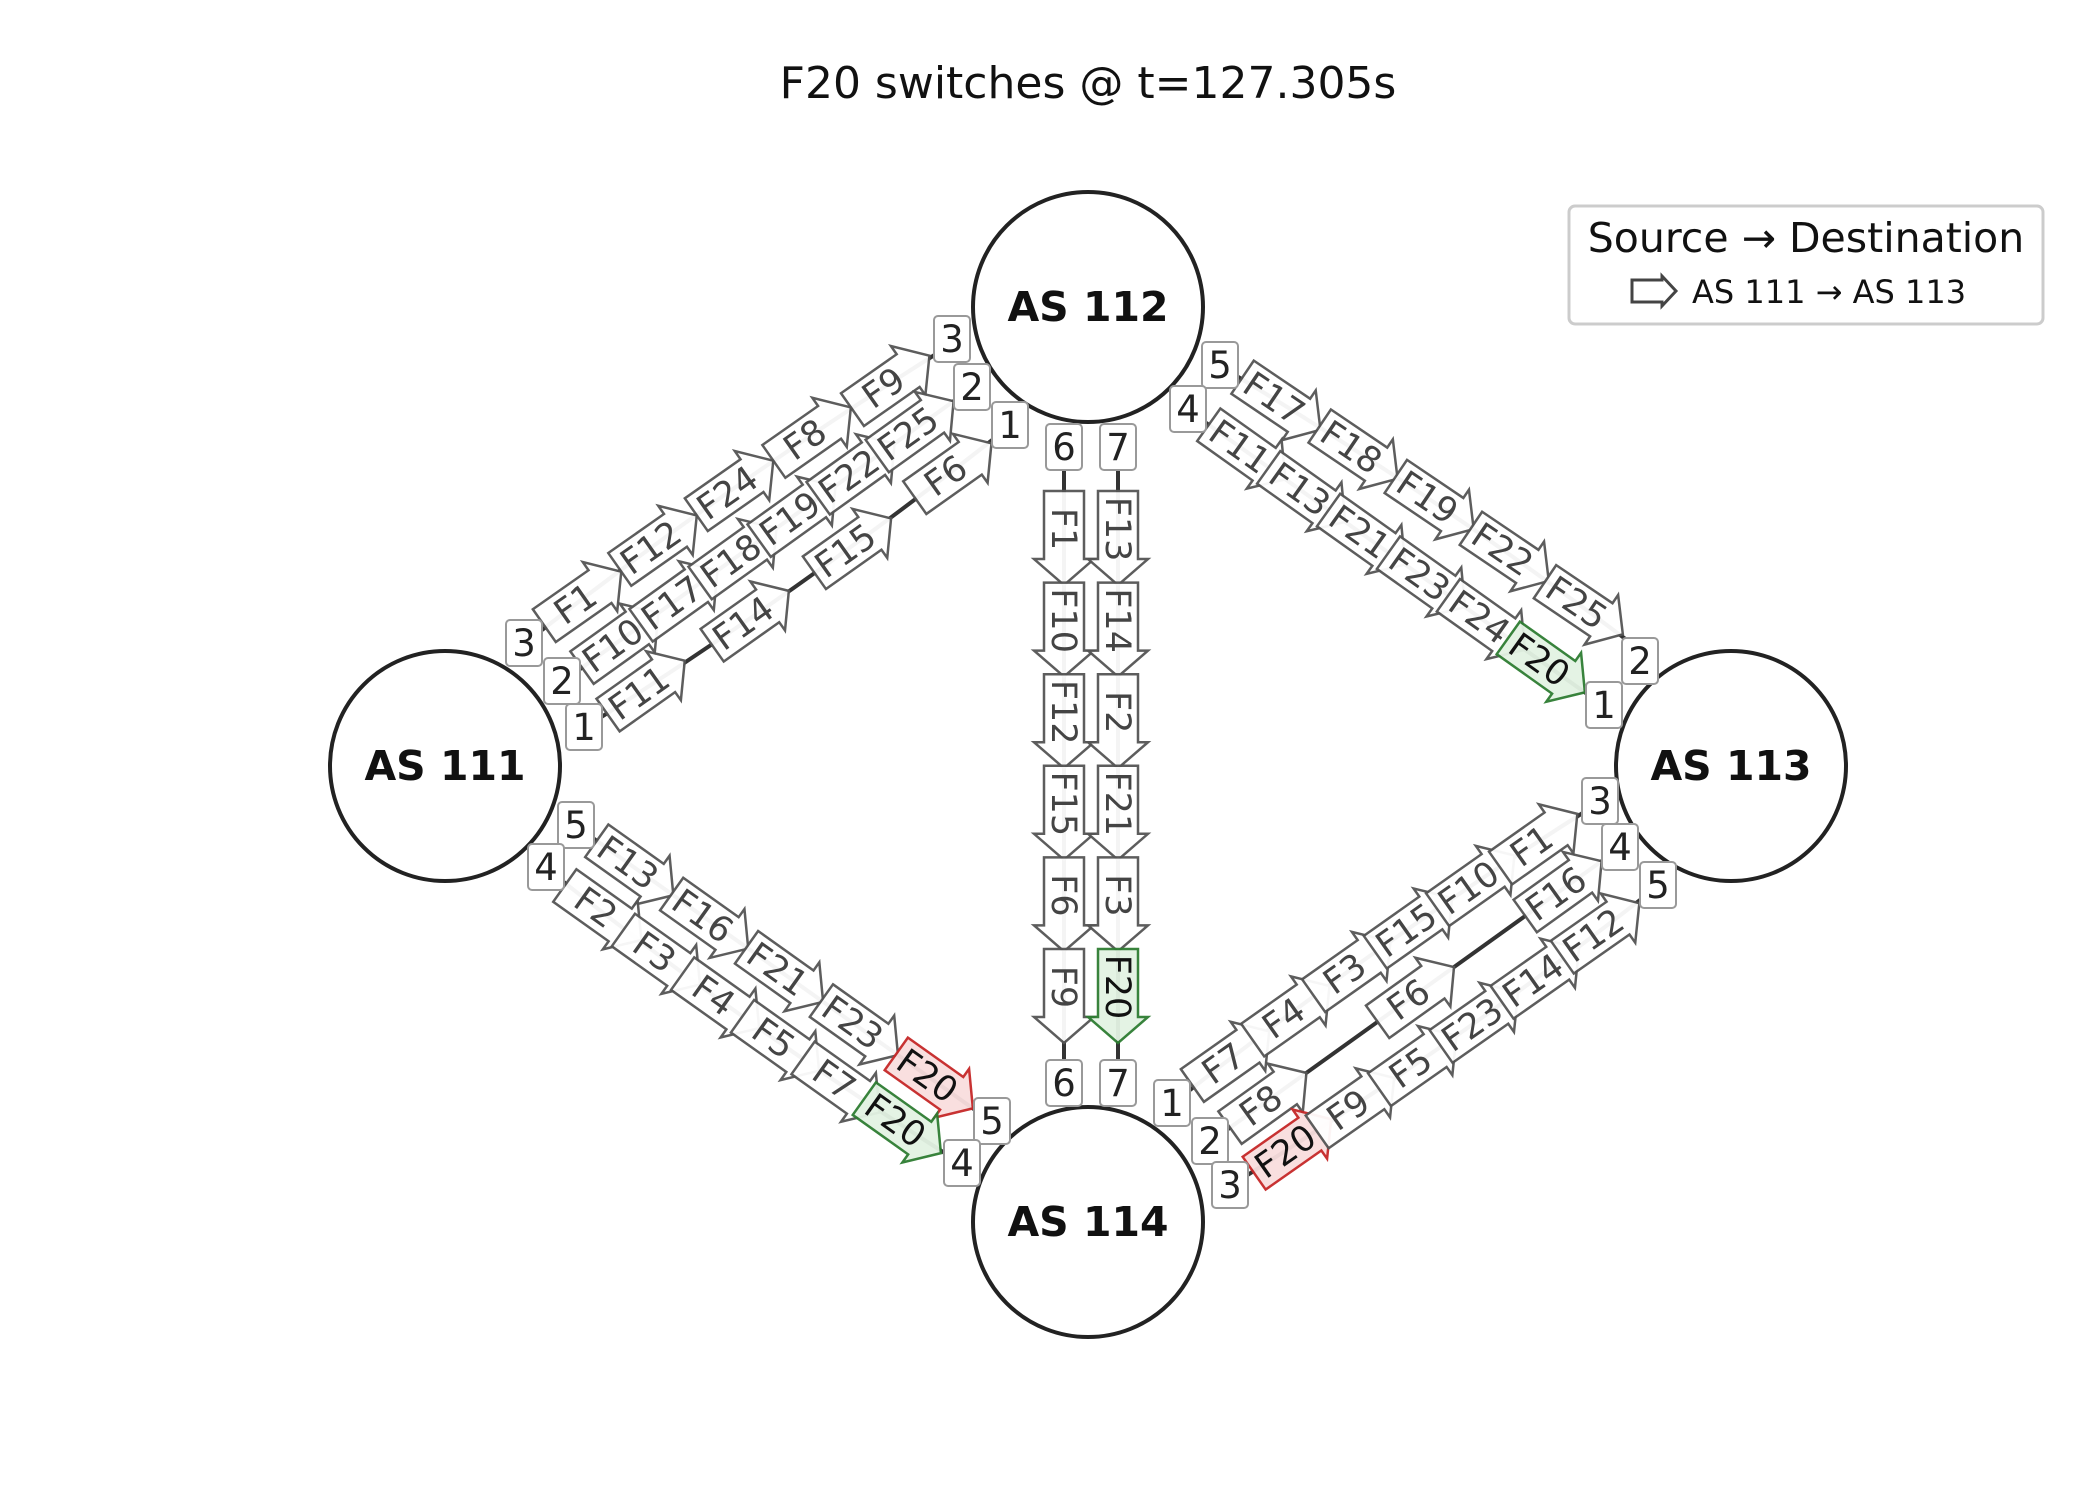 The width and height of the screenshot is (2100, 1500). I want to click on node-as111: AS 111, so click(445, 766).